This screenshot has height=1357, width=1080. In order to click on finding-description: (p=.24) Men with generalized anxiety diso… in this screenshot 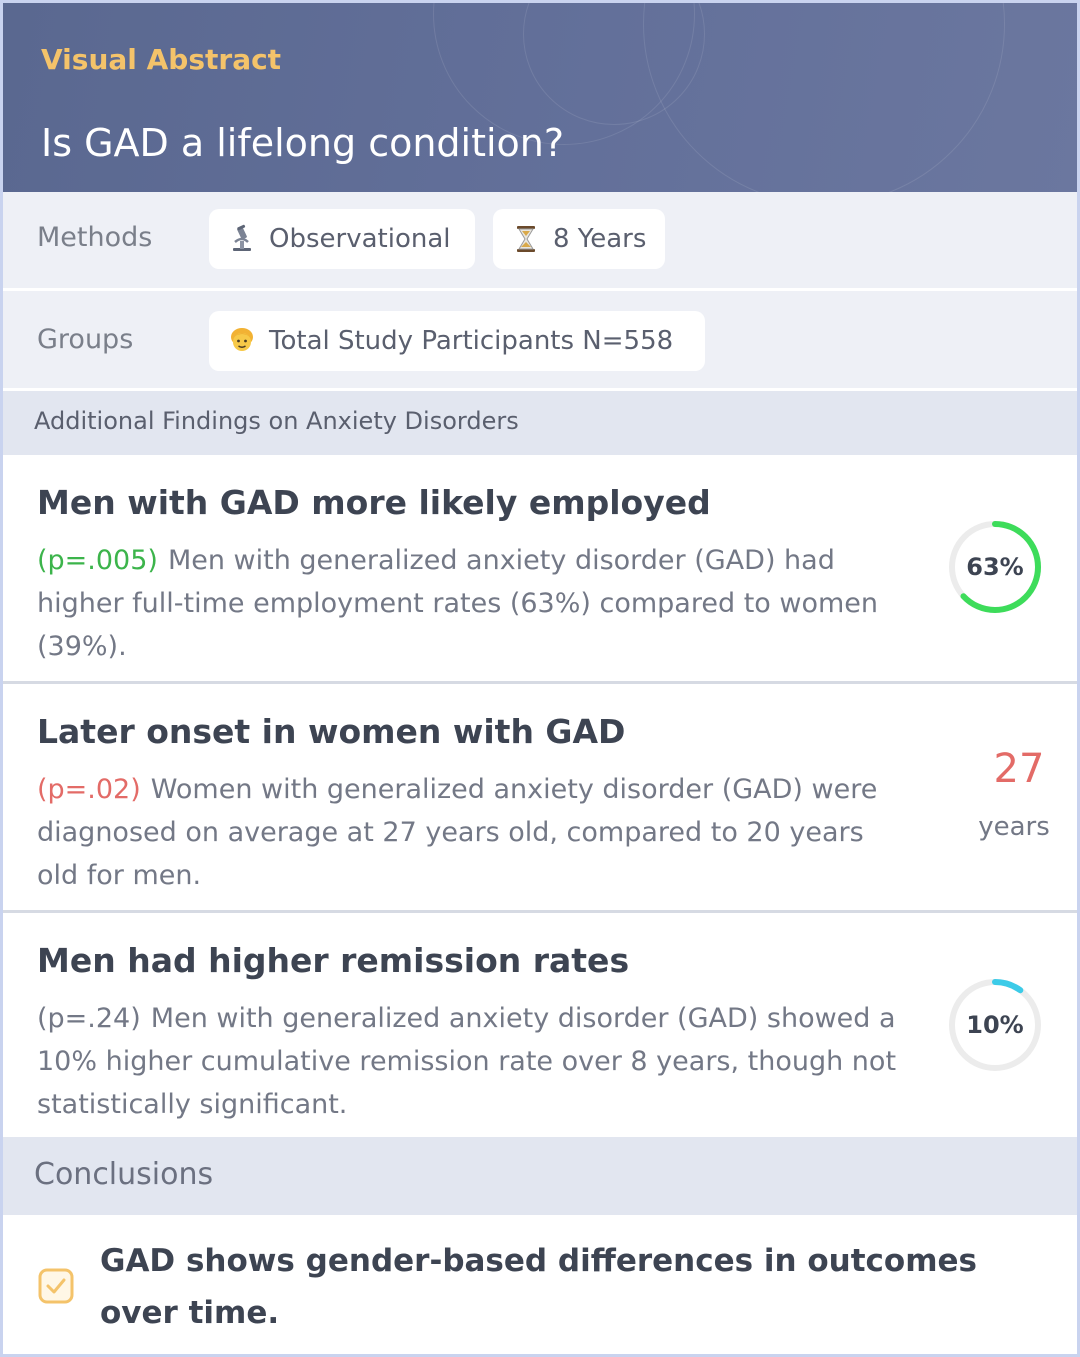, I will do `click(467, 1061)`.